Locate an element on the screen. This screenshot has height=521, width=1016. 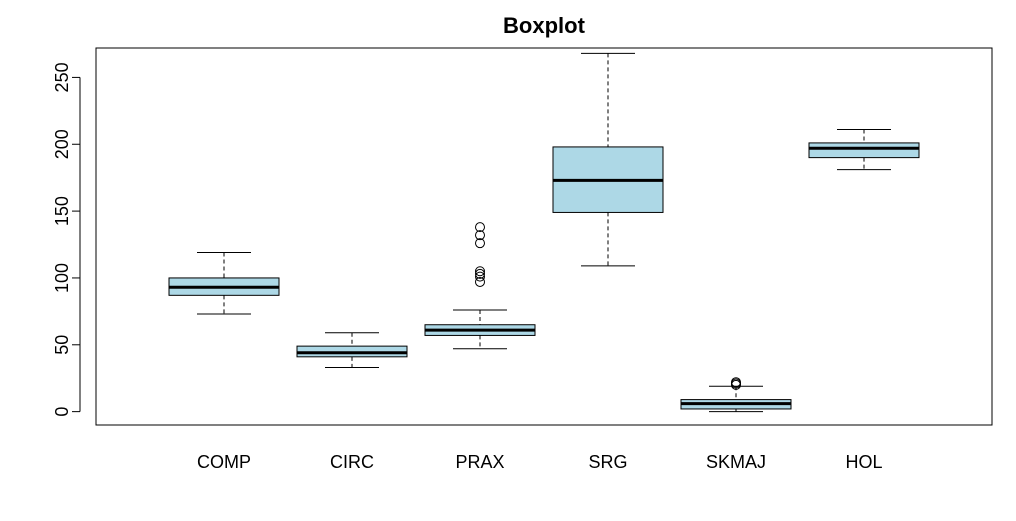
y-tick-label: 250 is located at coordinates (62, 77).